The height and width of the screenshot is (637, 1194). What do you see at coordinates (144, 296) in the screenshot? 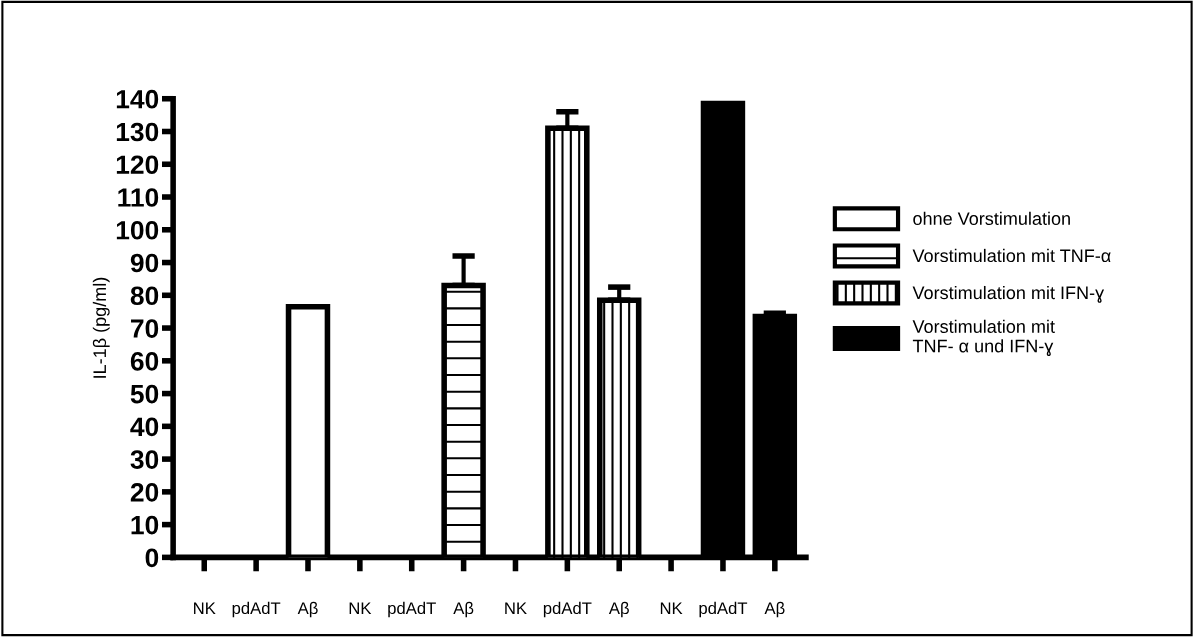
I see `y-tick-label: 80` at bounding box center [144, 296].